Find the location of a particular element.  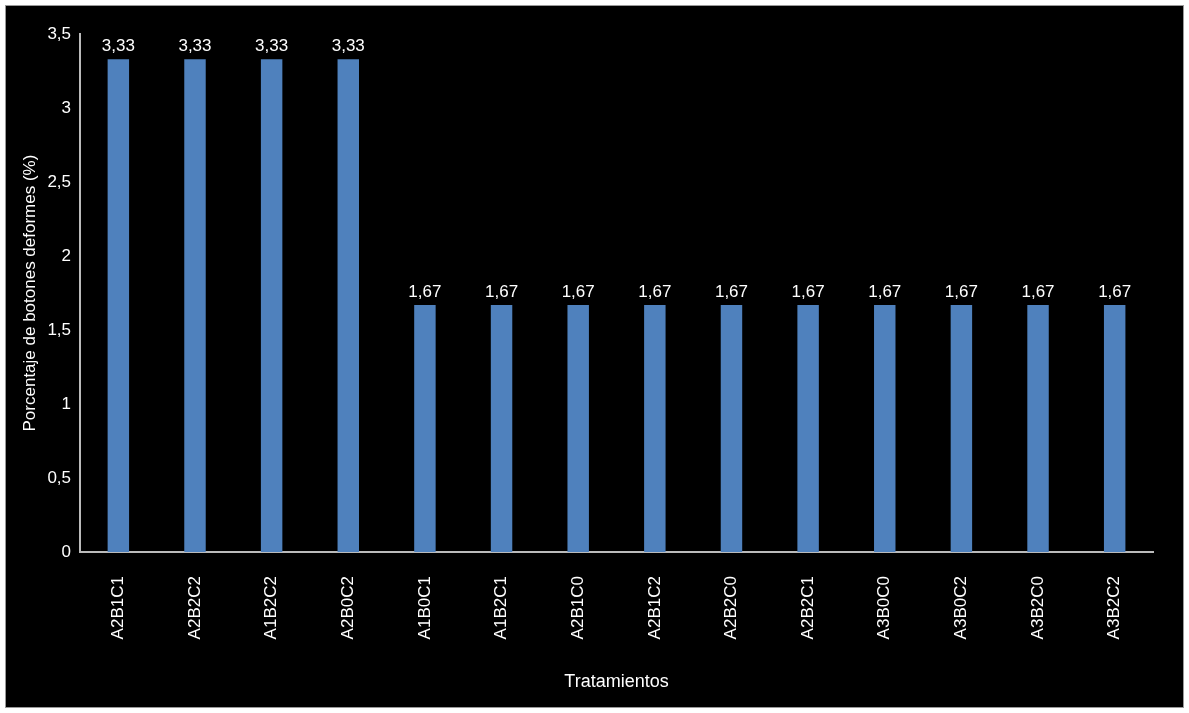

x-tick-label: A2B1C0 is located at coordinates (577, 608).